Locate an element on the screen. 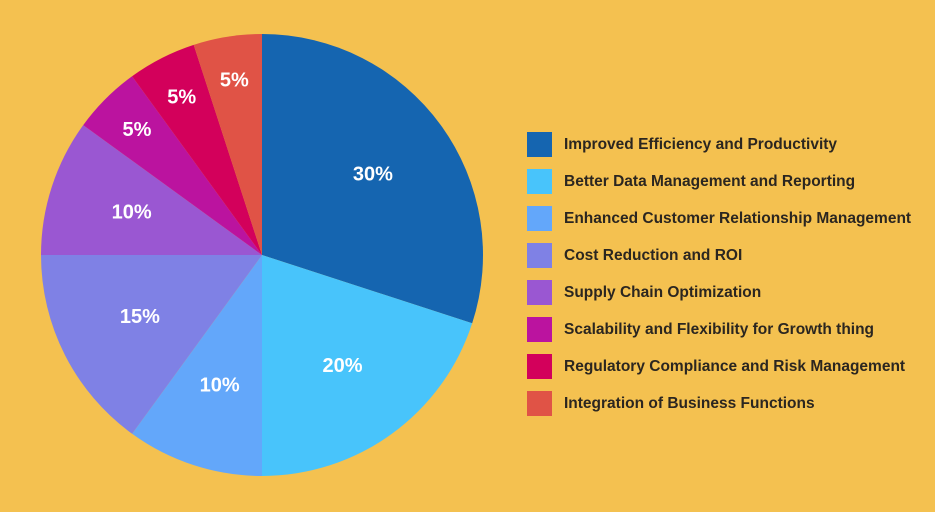 The height and width of the screenshot is (512, 935). legend-item: Supply Chain Optimization is located at coordinates (727, 292).